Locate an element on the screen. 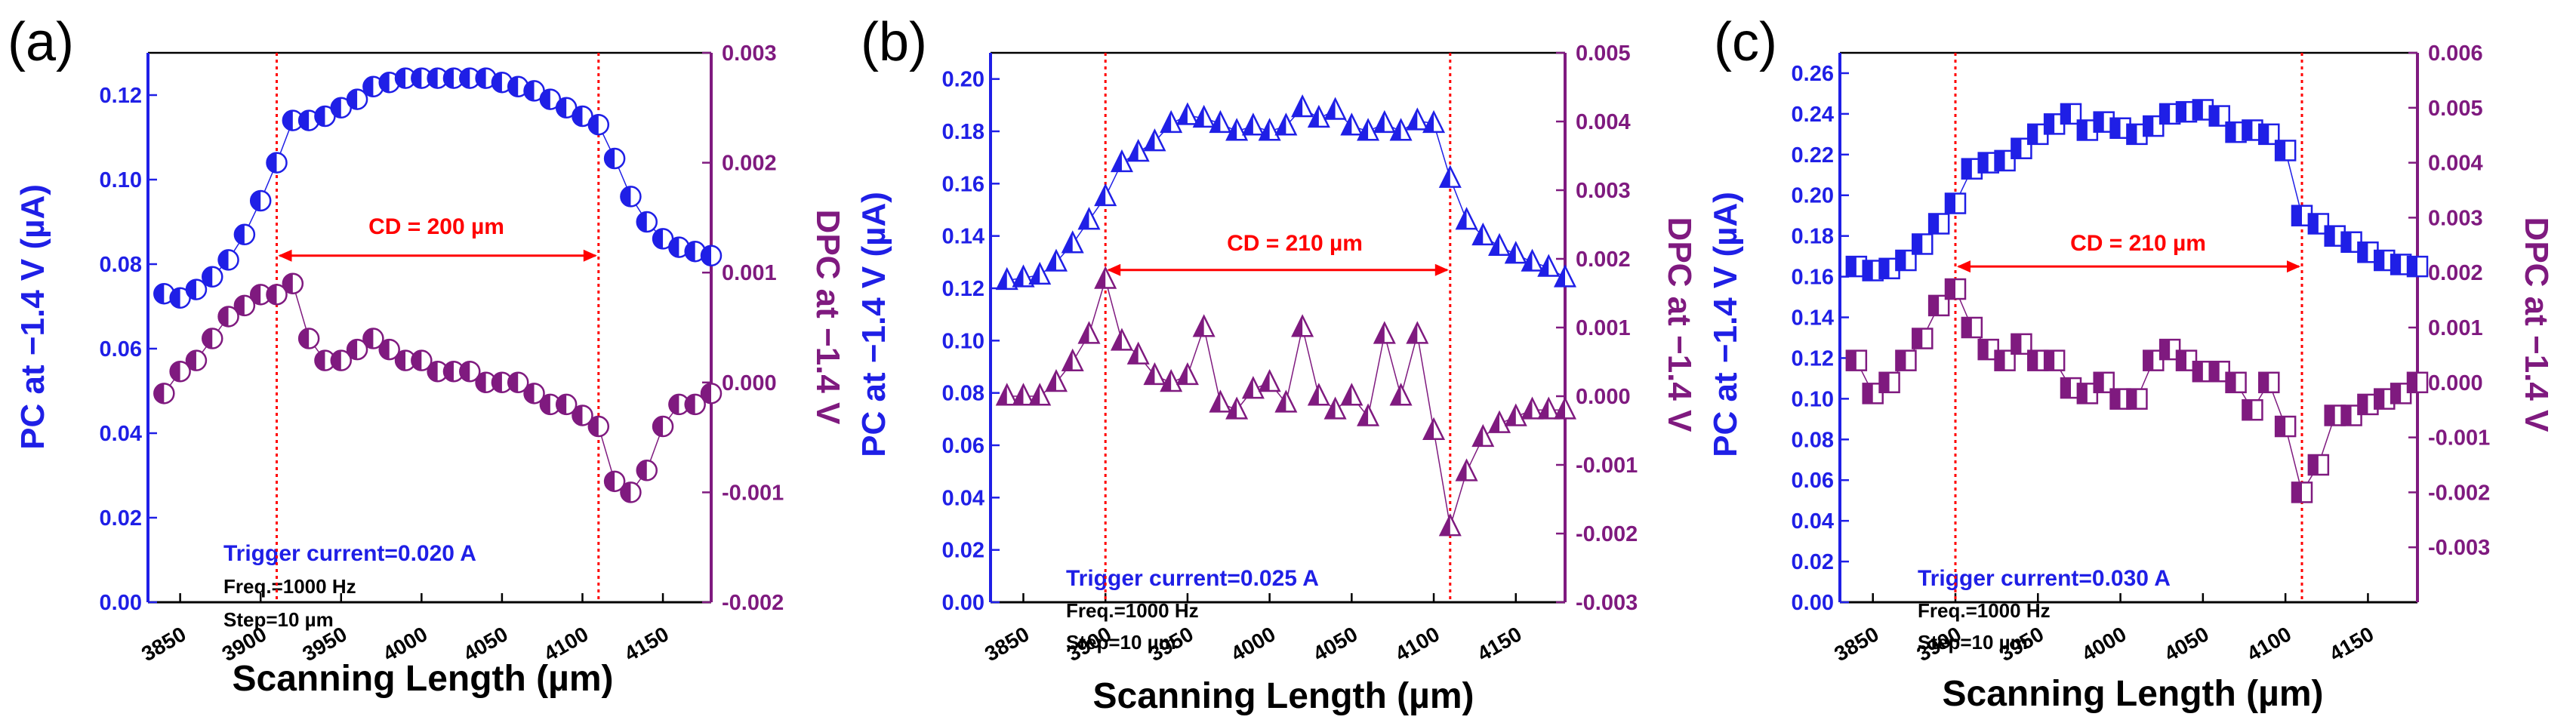 The width and height of the screenshot is (2576, 726). annotation-trigger-b: Trigger current=0.025 A is located at coordinates (1192, 578).